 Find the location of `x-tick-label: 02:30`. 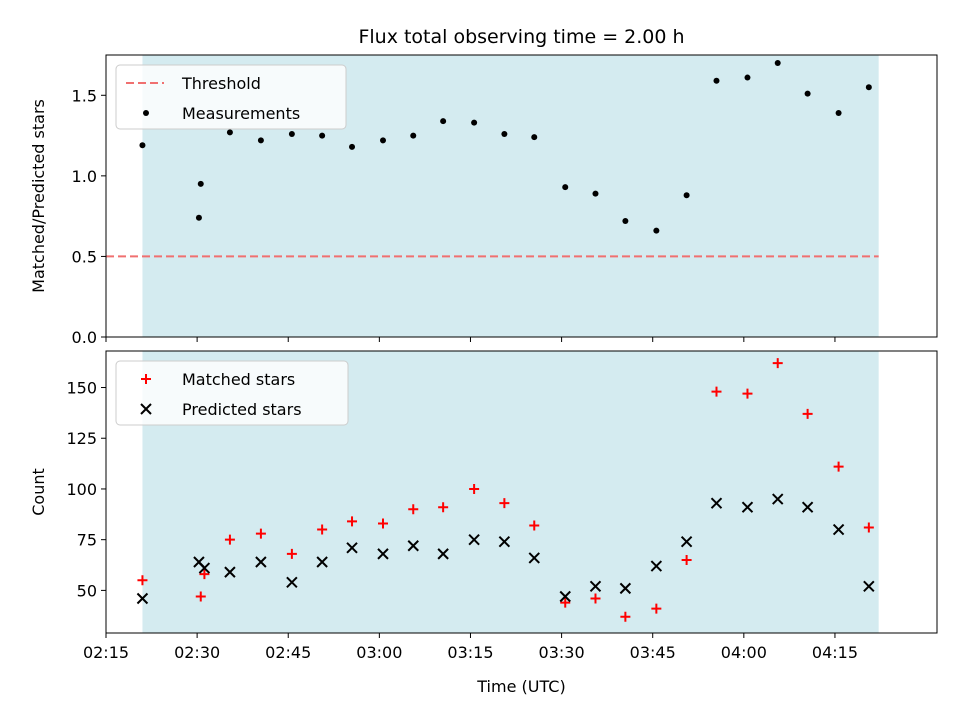

x-tick-label: 02:30 is located at coordinates (197, 652).